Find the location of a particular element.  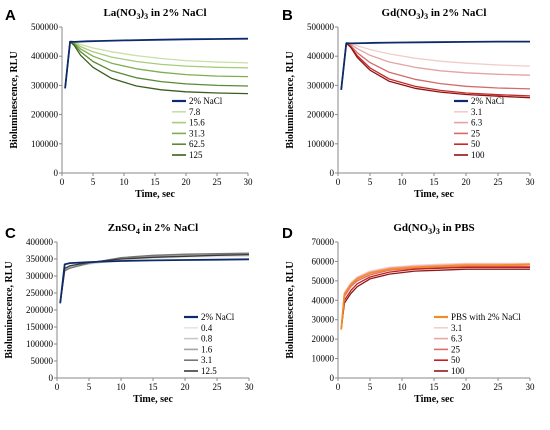

legend-entry: 12.5 is located at coordinates (209, 371).